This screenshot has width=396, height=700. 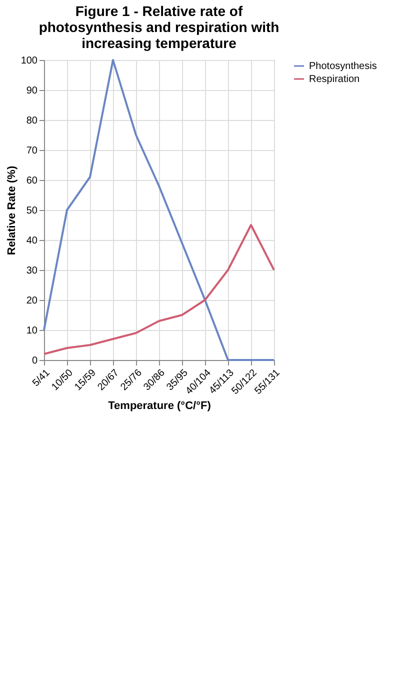 What do you see at coordinates (160, 406) in the screenshot?
I see `x-axis-title: Temperature (°C/°F)` at bounding box center [160, 406].